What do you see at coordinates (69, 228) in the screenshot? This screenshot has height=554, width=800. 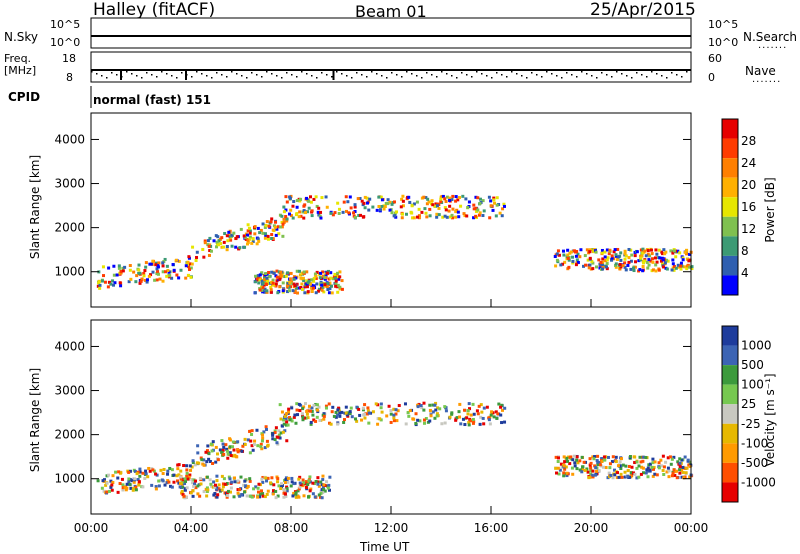 I see `y-tick-label: 2000` at bounding box center [69, 228].